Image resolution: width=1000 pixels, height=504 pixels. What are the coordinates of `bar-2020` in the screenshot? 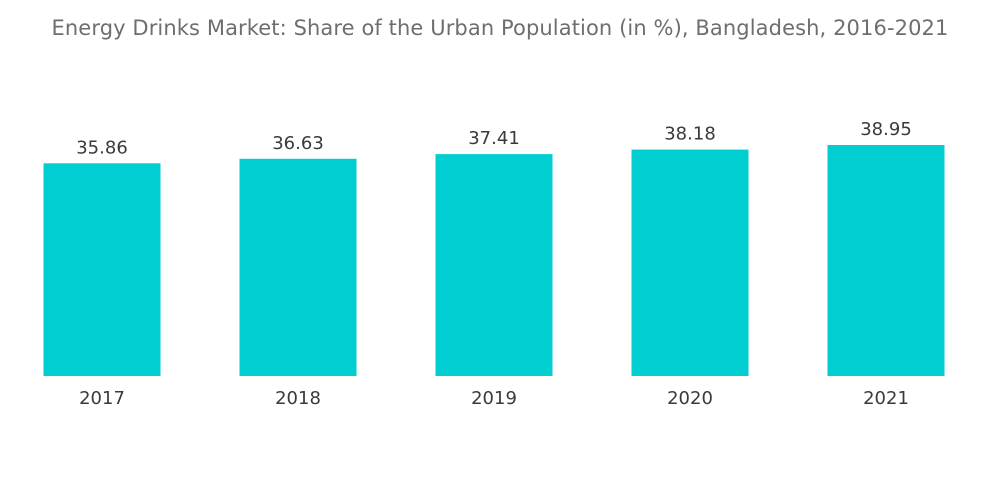 It's located at (690, 262).